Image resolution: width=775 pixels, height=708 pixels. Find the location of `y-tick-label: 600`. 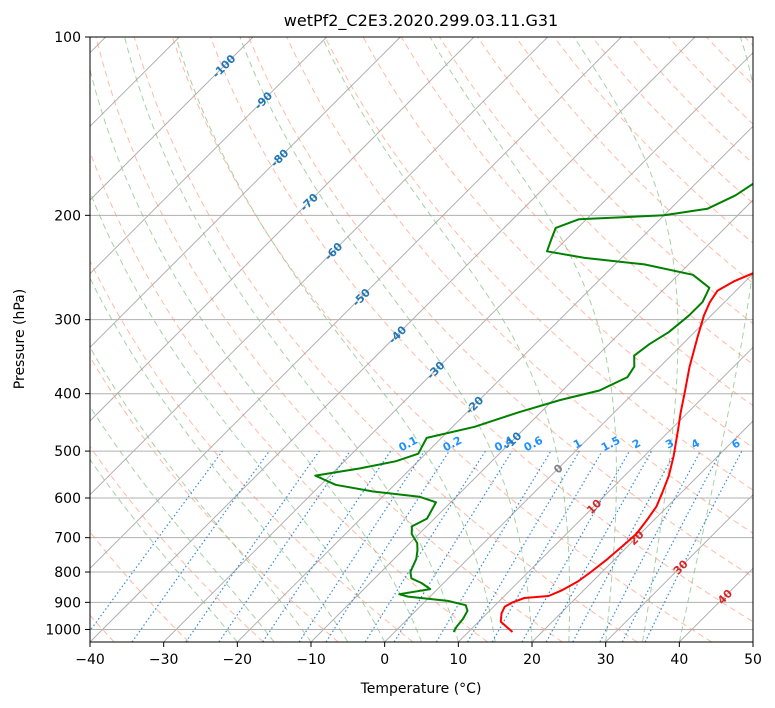

y-tick-label: 600 is located at coordinates (67, 499).